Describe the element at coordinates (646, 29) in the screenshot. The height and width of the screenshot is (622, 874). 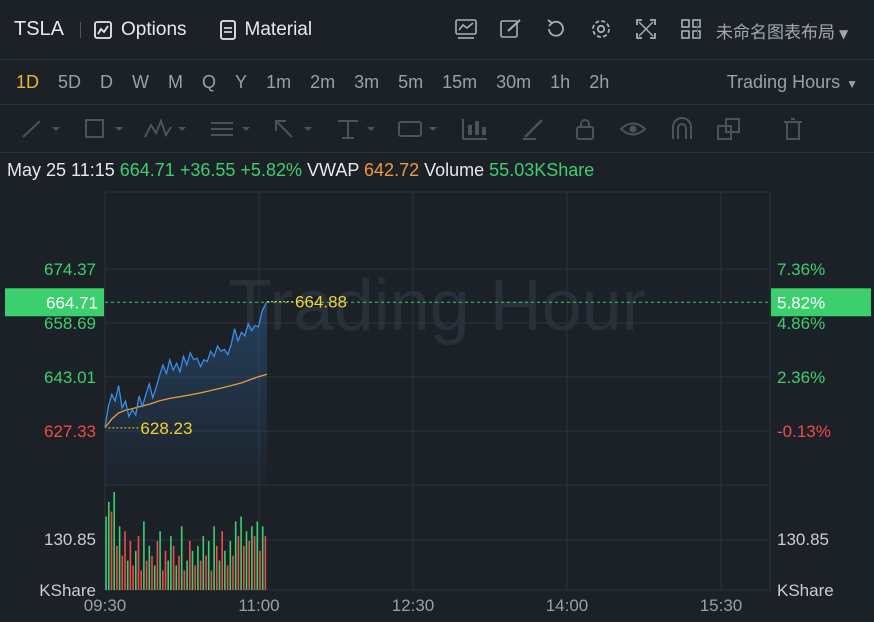
I see `fullscreen-icon` at that location.